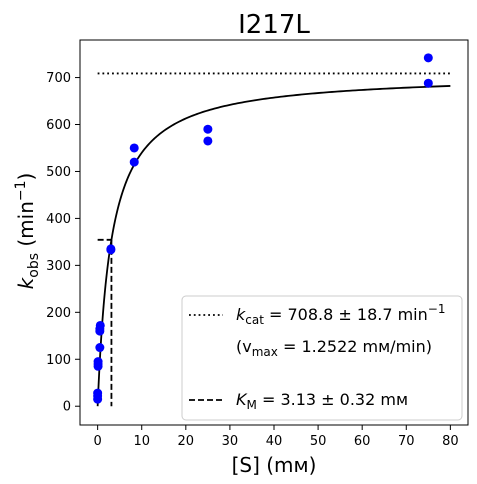  What do you see at coordinates (362, 441) in the screenshot?
I see `x-tick-label: 60` at bounding box center [362, 441].